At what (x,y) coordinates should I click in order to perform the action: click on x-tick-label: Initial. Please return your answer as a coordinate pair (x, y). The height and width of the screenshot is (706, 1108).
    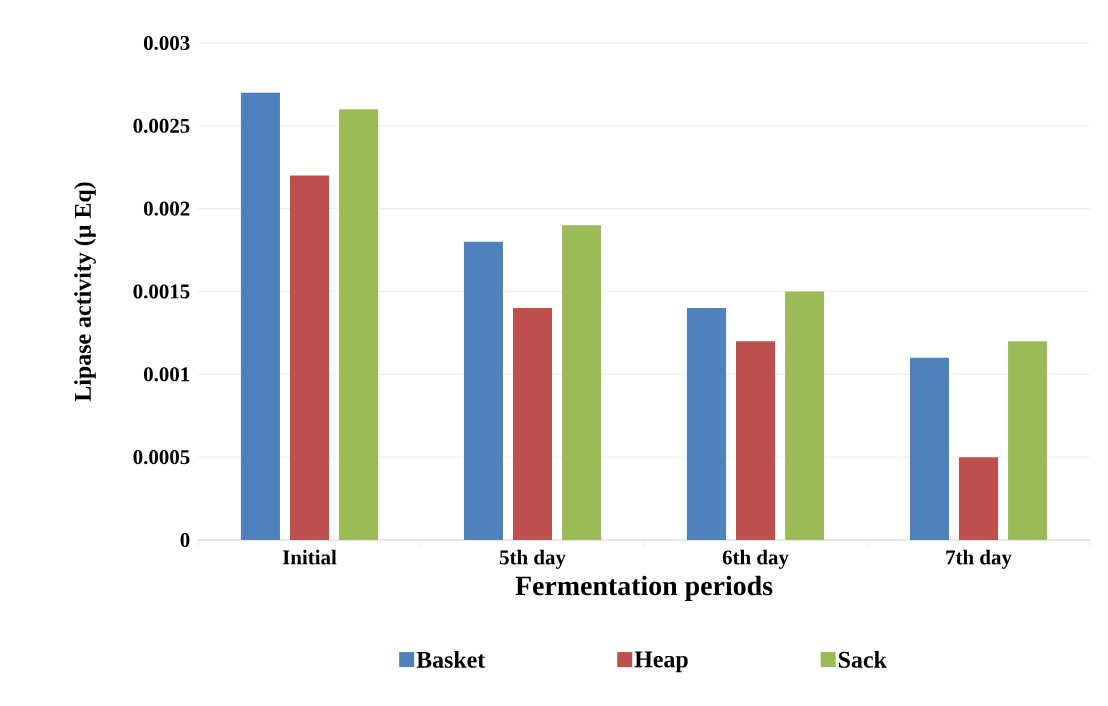
    Looking at the image, I should click on (309, 557).